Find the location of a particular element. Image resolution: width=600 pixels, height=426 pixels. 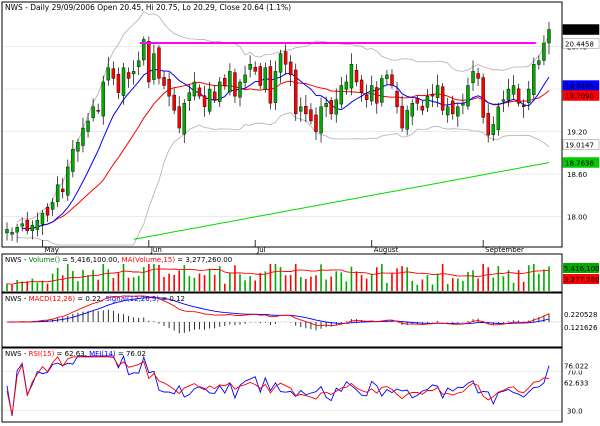

rsi-level-label: 30.0 is located at coordinates (575, 411).